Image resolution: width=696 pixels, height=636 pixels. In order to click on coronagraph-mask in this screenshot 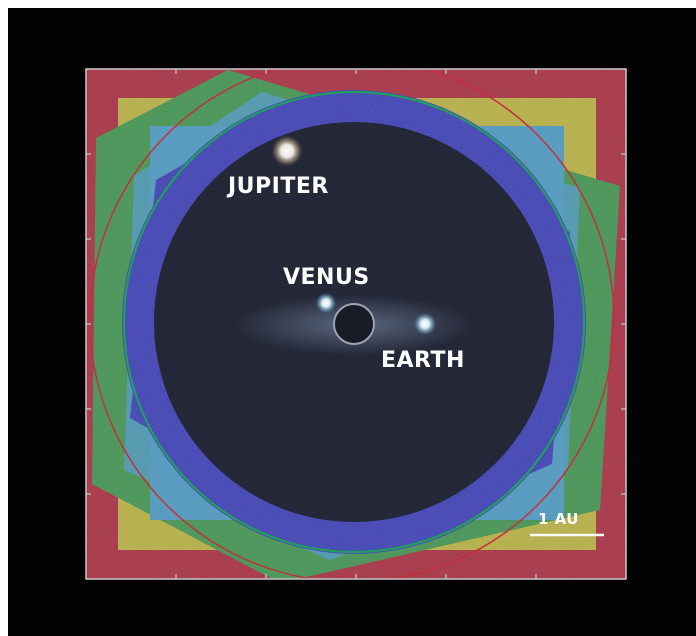, I will do `click(354, 324)`.